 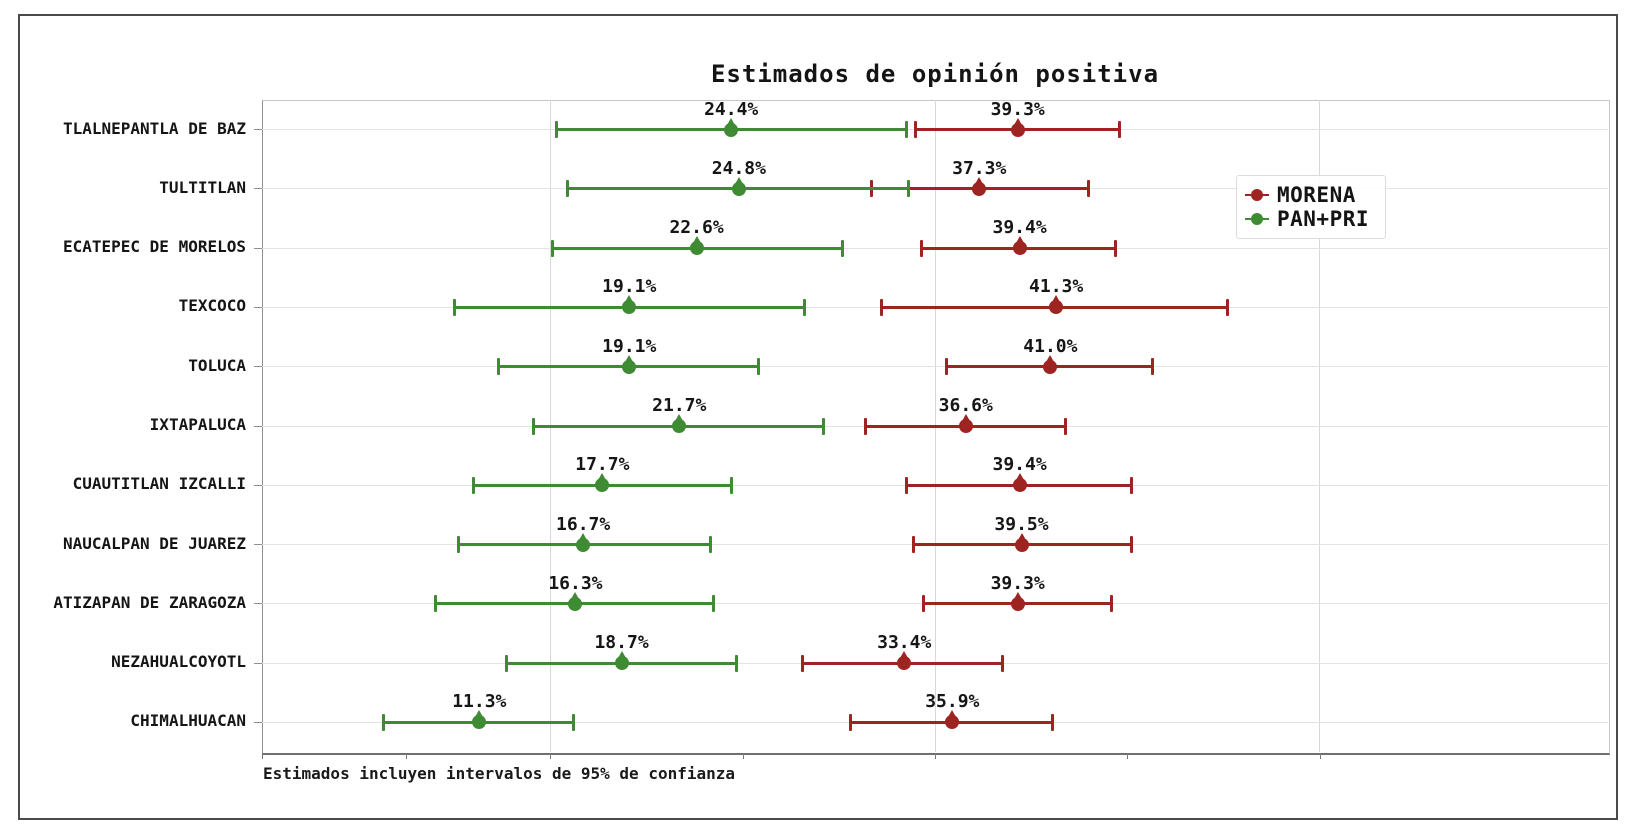 What do you see at coordinates (935, 74) in the screenshot?
I see `chart-title: Estimados de opinión positiva` at bounding box center [935, 74].